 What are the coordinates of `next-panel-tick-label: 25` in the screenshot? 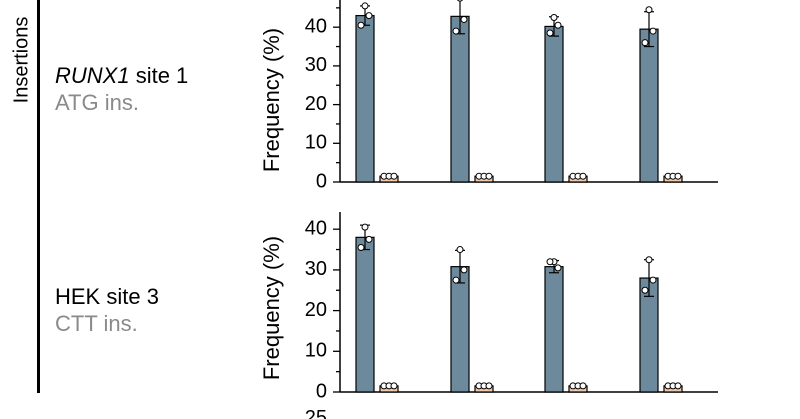 It's located at (316, 413).